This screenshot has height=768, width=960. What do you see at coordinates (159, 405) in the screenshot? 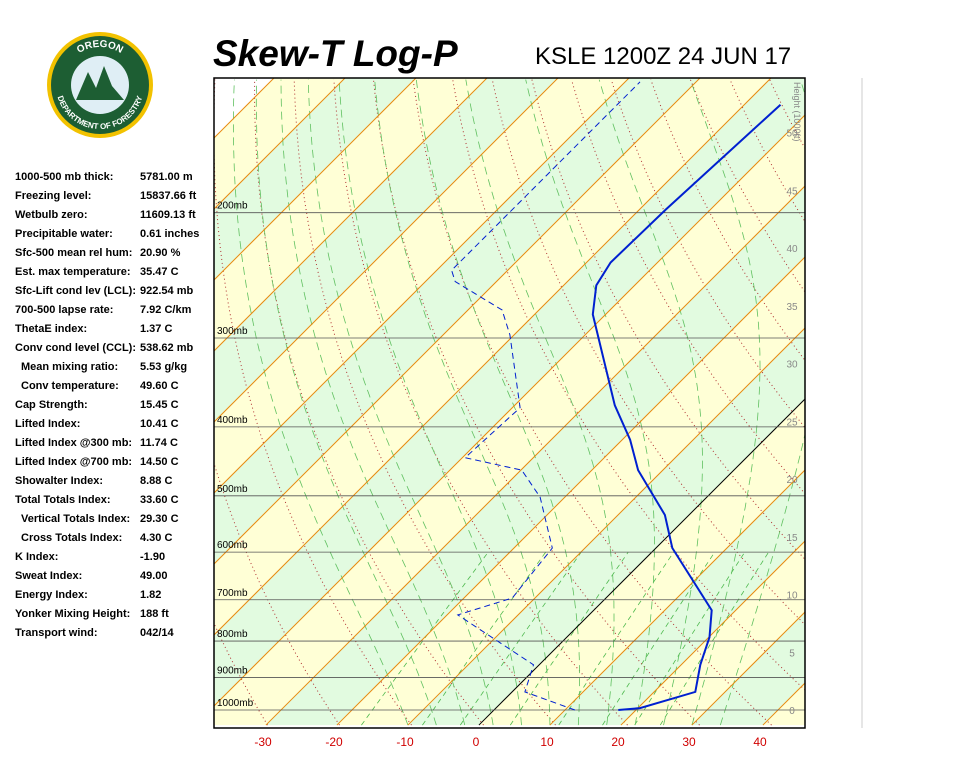
I see `stat-value: 15.45 C` at bounding box center [159, 405].